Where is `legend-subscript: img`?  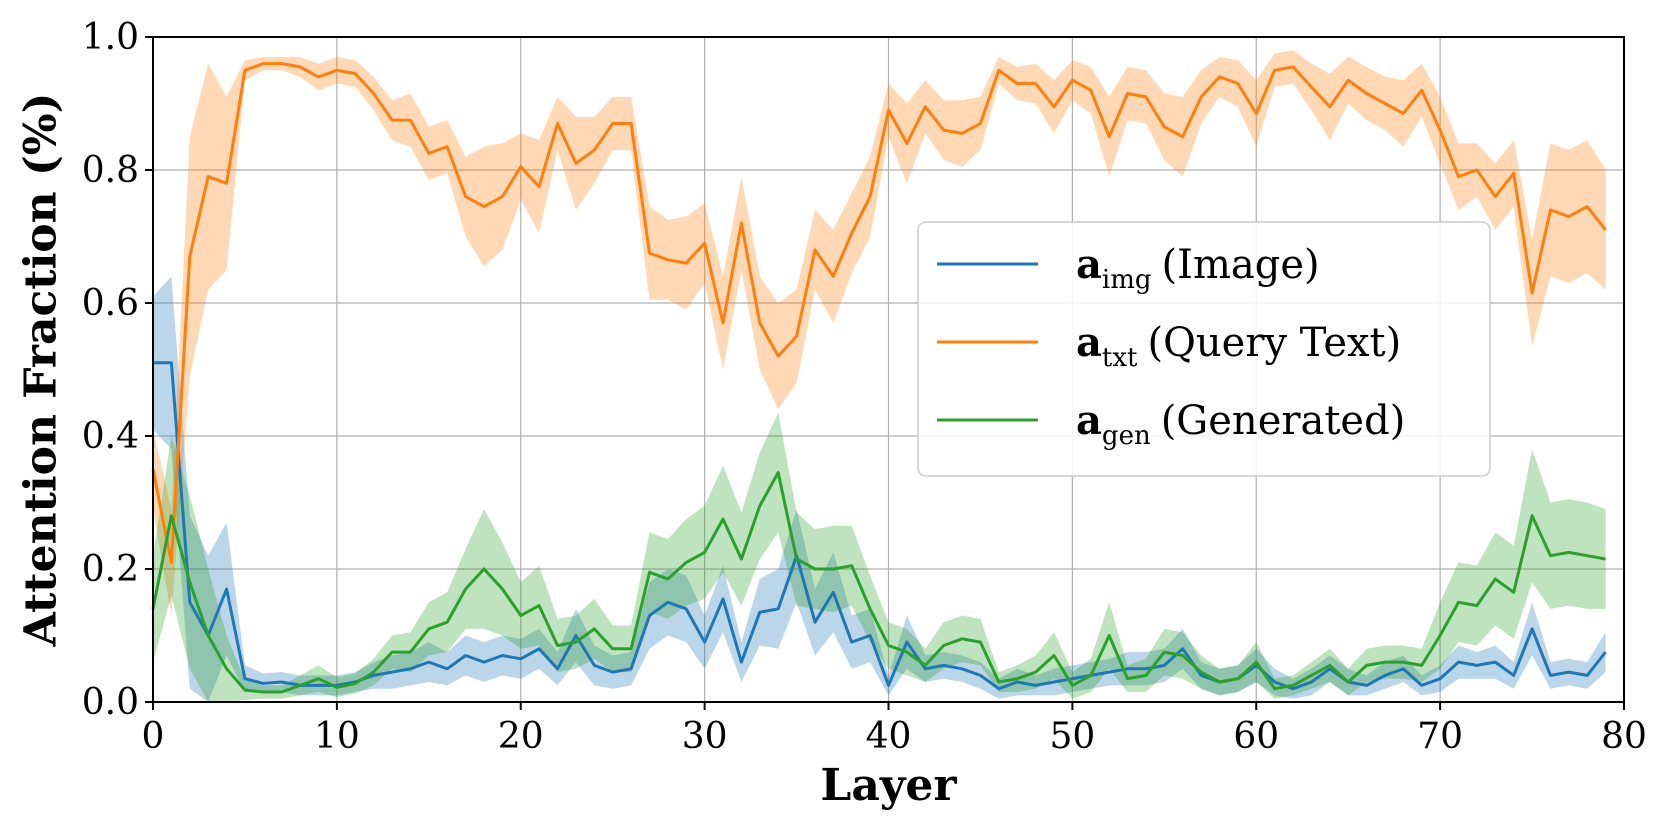 legend-subscript: img is located at coordinates (1127, 280).